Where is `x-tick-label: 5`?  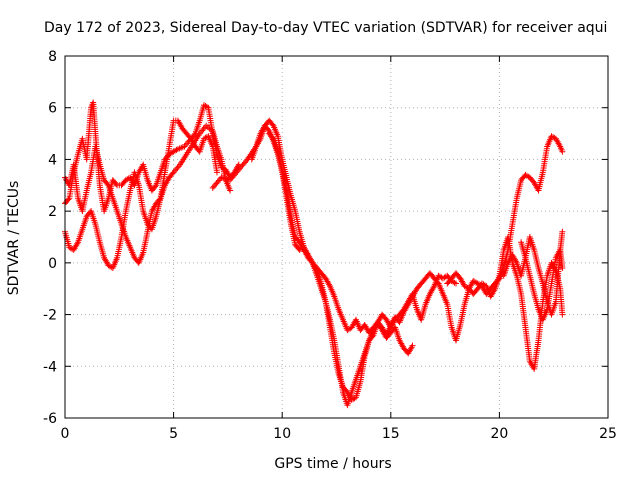
x-tick-label: 5 is located at coordinates (173, 434).